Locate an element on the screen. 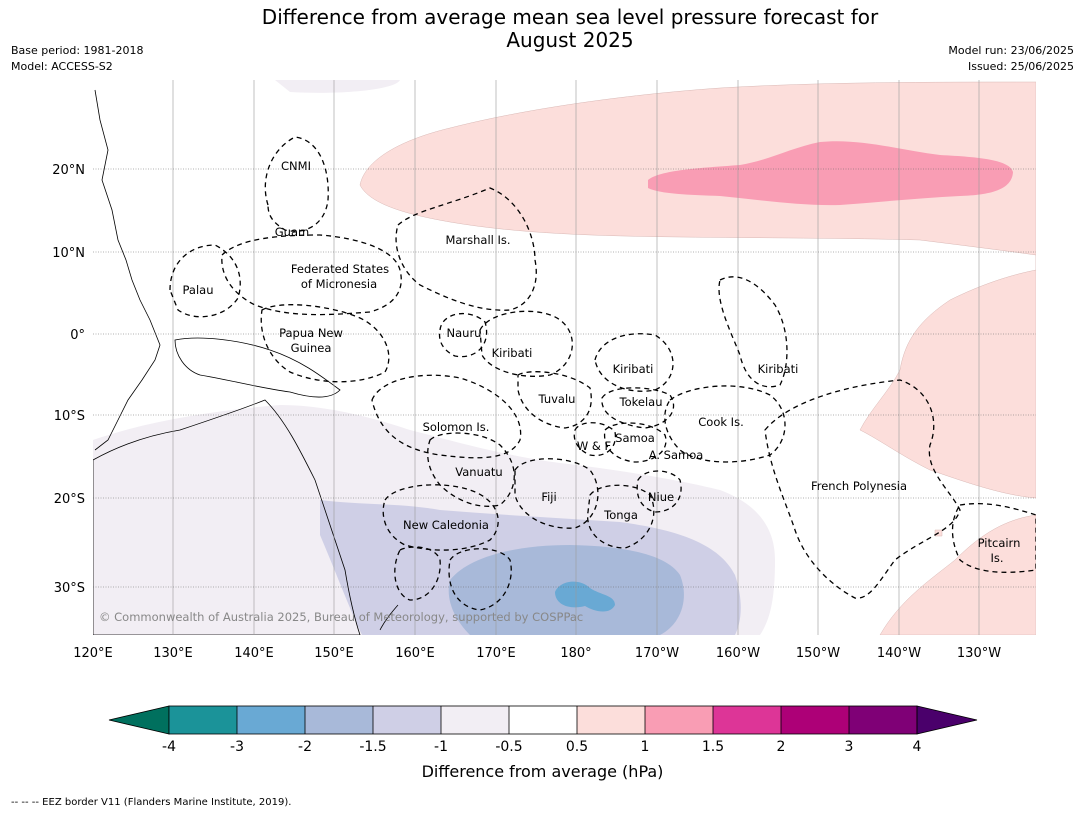  label-niue: Niue is located at coordinates (661, 497).